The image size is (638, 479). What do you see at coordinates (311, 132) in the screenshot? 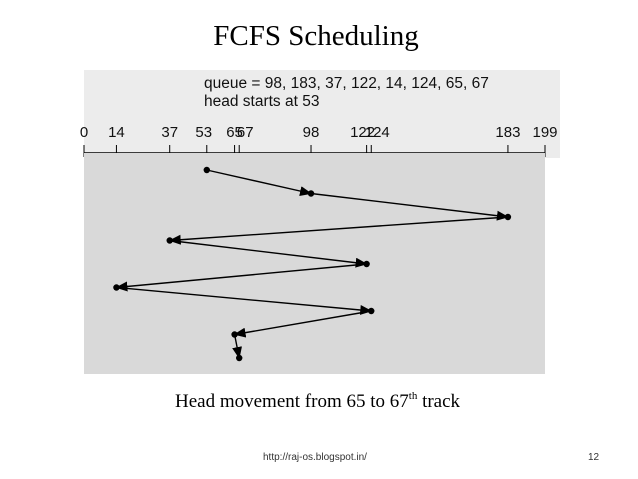
I see `tick-label: 98` at bounding box center [311, 132].